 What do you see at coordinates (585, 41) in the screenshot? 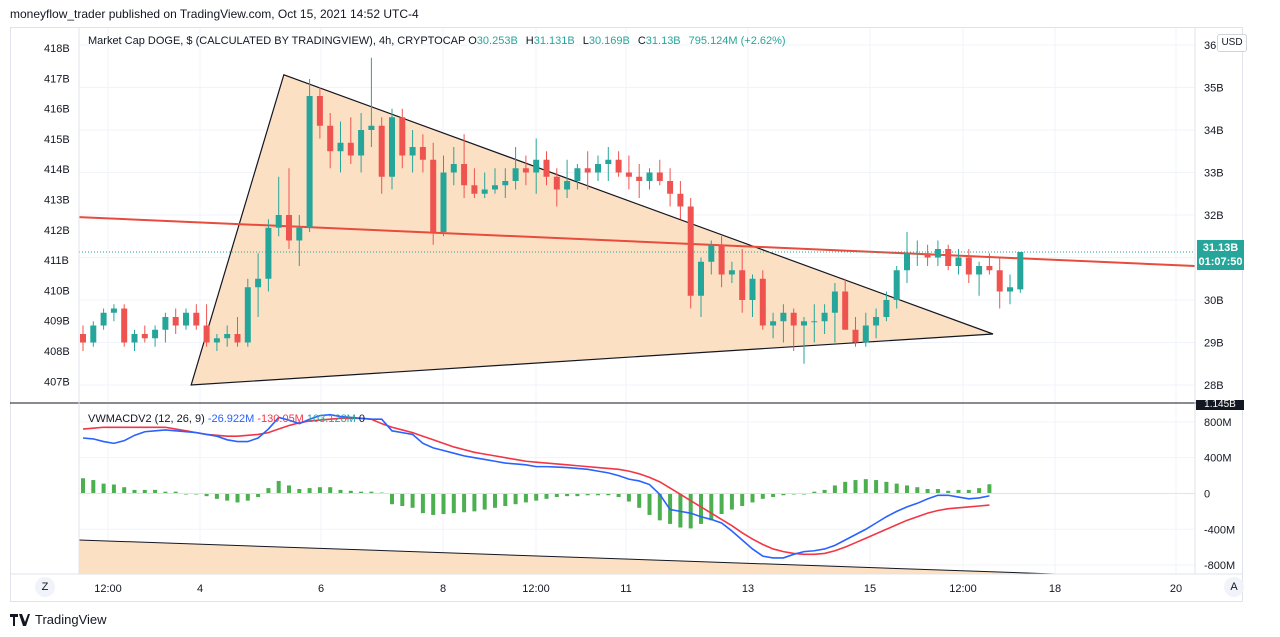
I see `legend-l-label: L` at bounding box center [585, 41].